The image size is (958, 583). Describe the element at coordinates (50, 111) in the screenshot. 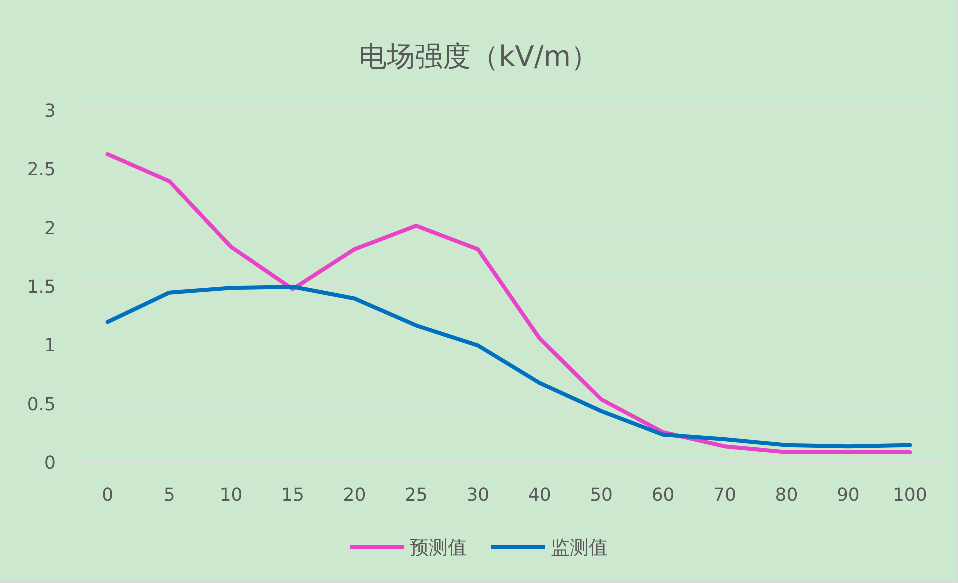

I see `y-tick-label: 3` at that location.